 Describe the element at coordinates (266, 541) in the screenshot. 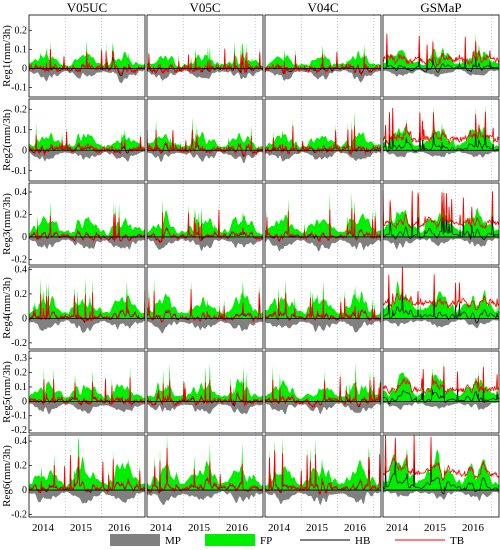

I see `legend-label: FP` at that location.